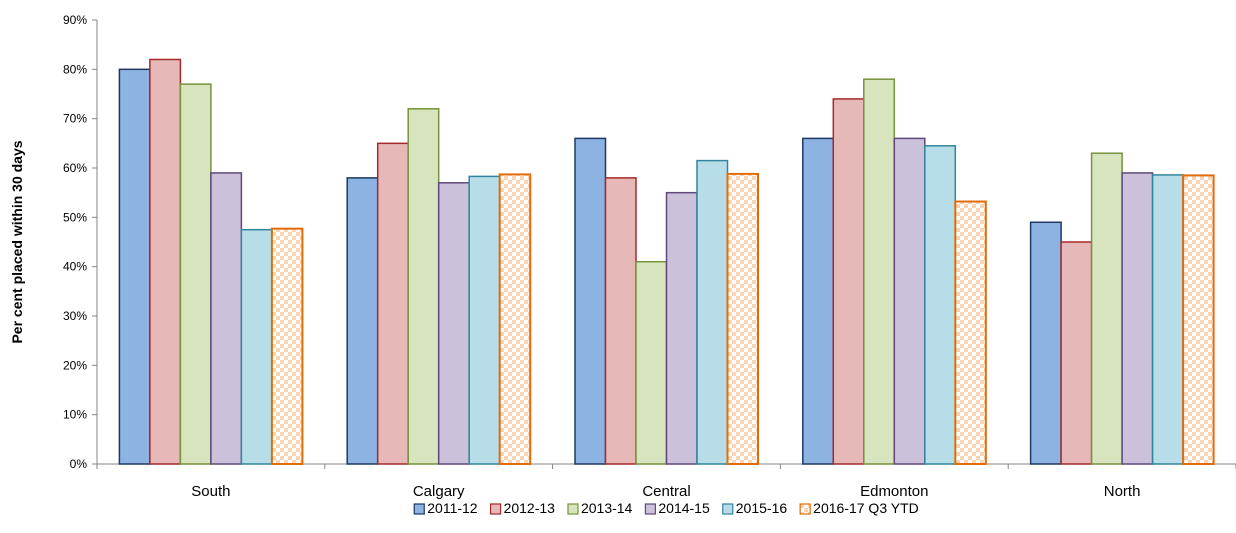  Describe the element at coordinates (17, 241) in the screenshot. I see `y-axis-title: Per cent placed within 30 days` at that location.